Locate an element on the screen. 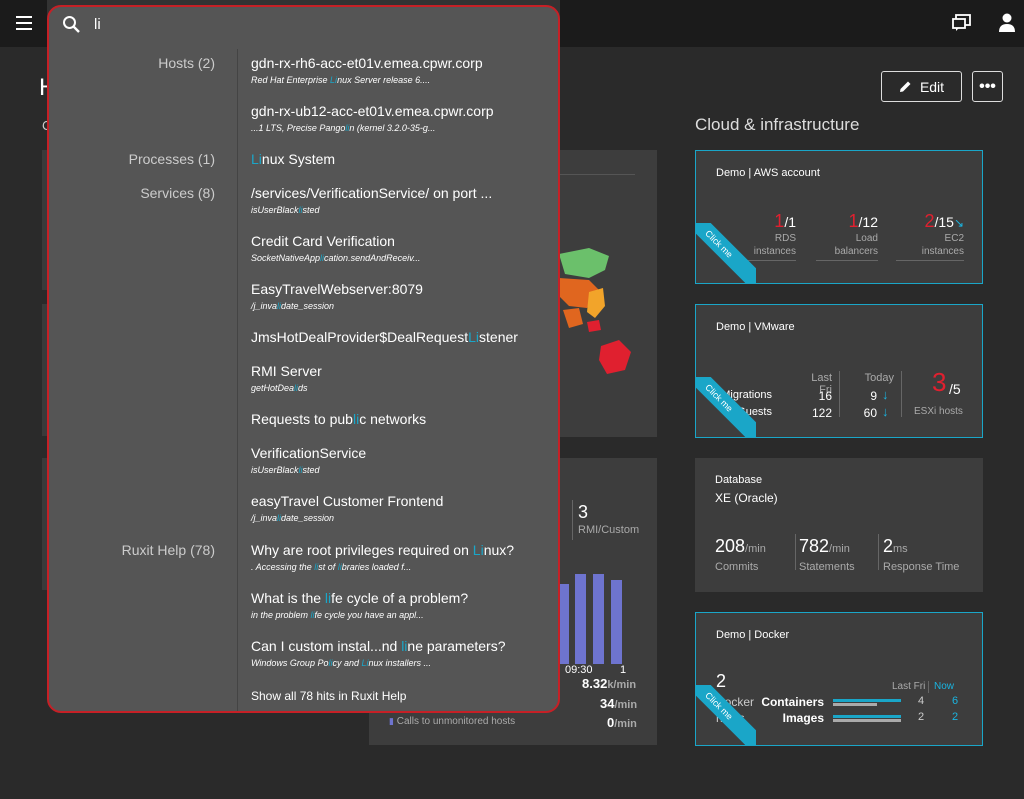 The height and width of the screenshot is (799, 1024). vmware-col-last: Last Fri is located at coordinates (821, 384).